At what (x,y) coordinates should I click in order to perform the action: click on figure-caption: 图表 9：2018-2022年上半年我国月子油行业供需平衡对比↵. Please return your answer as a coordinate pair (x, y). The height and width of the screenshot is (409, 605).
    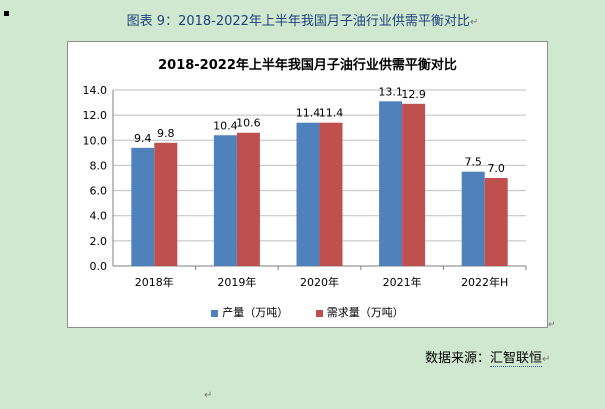
    Looking at the image, I should click on (302, 19).